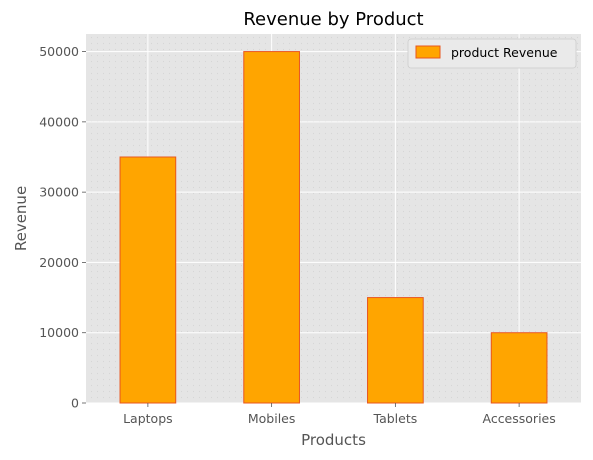  Describe the element at coordinates (62, 227) in the screenshot. I see `y-axis-ticks: 0 10000 20000 30000 40000 50000` at that location.